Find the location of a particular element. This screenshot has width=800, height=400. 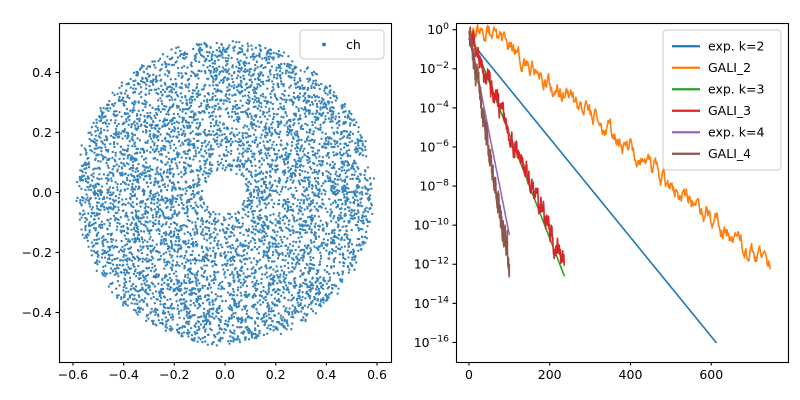

y-tick-label: 10⁰ is located at coordinates (438, 29).